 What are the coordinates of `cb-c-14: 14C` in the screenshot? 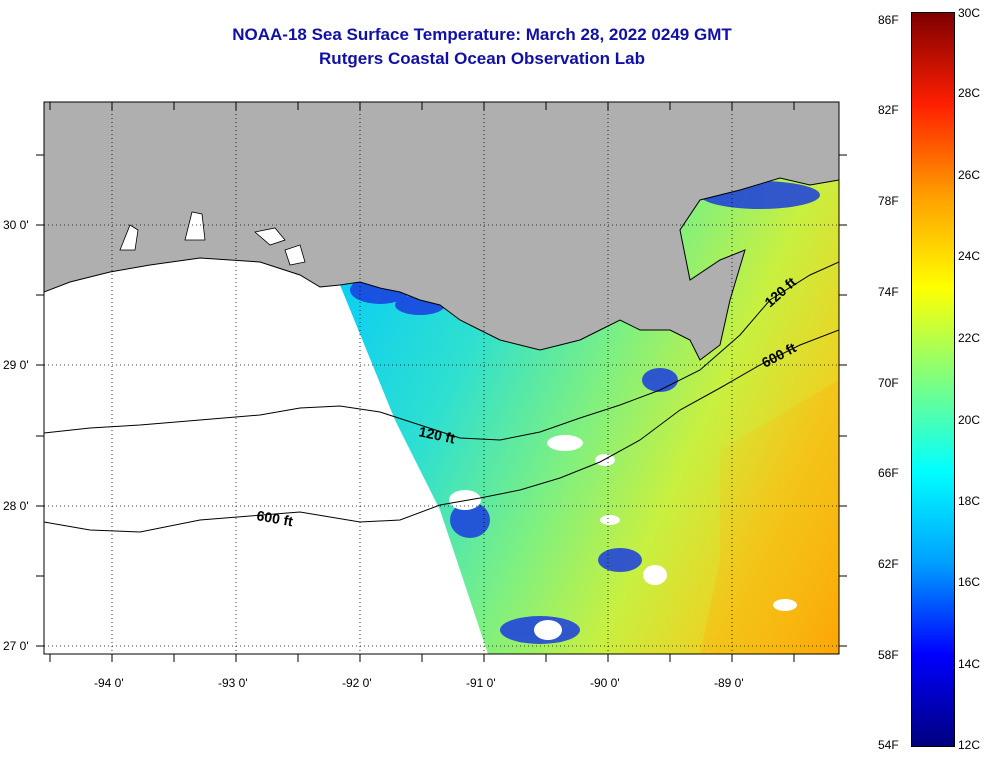 It's located at (969, 664).